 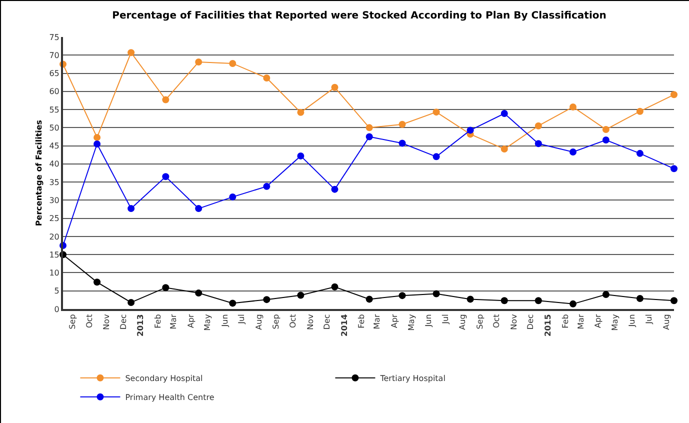 What do you see at coordinates (54, 91) in the screenshot?
I see `y-tick-label: 60` at bounding box center [54, 91].